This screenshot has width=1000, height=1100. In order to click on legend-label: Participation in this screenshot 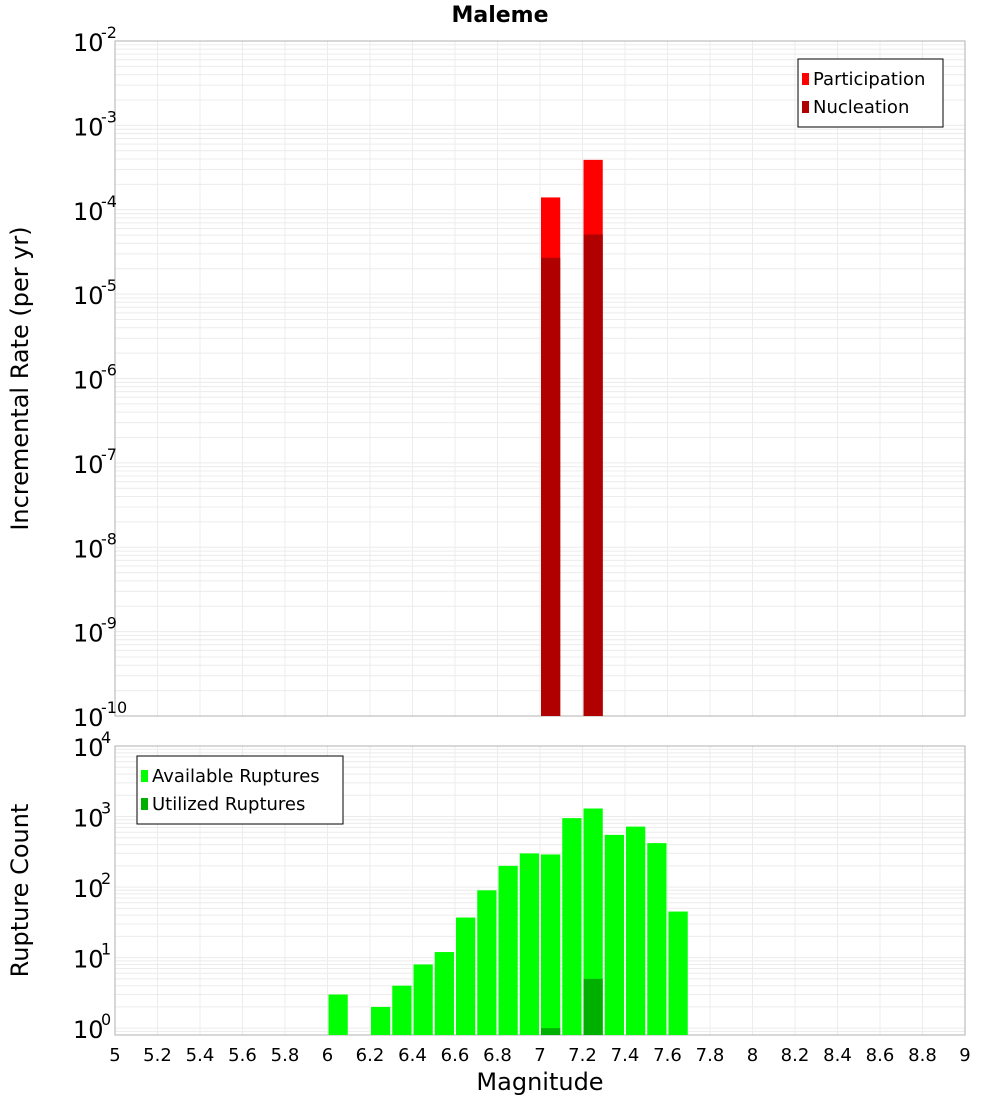, I will do `click(869, 79)`.